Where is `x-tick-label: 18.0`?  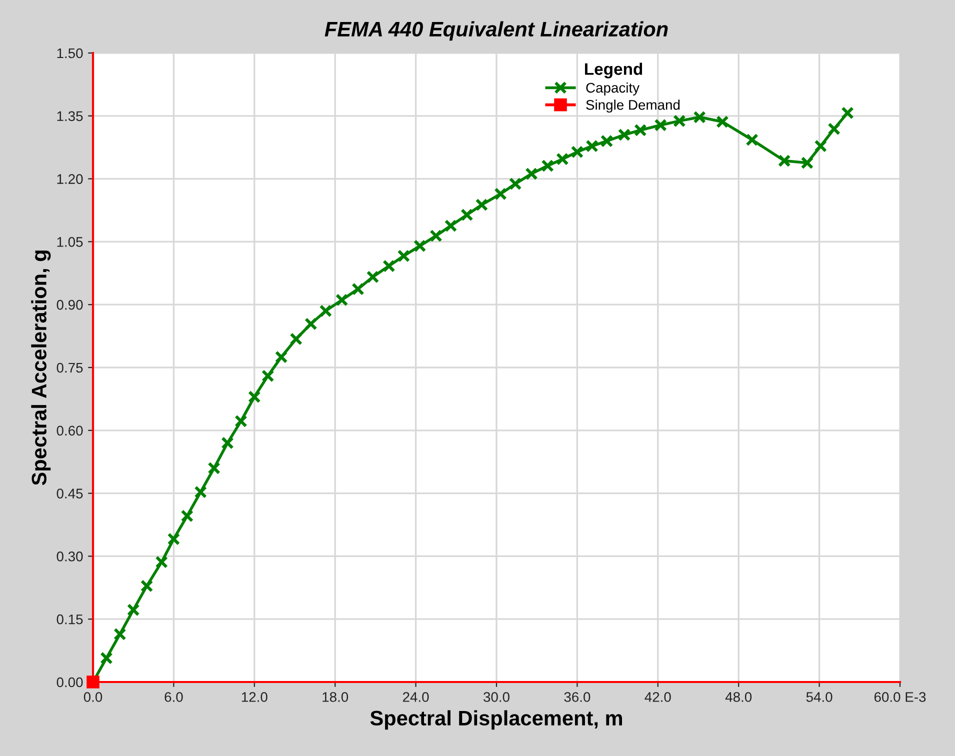
x-tick-label: 18.0 is located at coordinates (335, 697).